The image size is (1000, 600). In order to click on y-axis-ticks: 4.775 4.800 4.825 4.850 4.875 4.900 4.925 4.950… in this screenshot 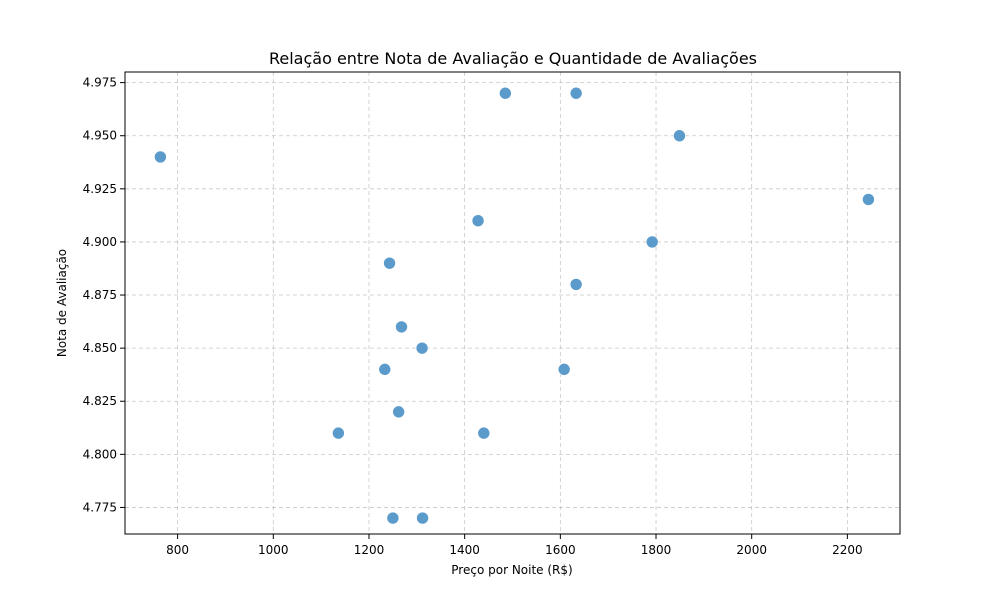, I will do `click(104, 295)`.